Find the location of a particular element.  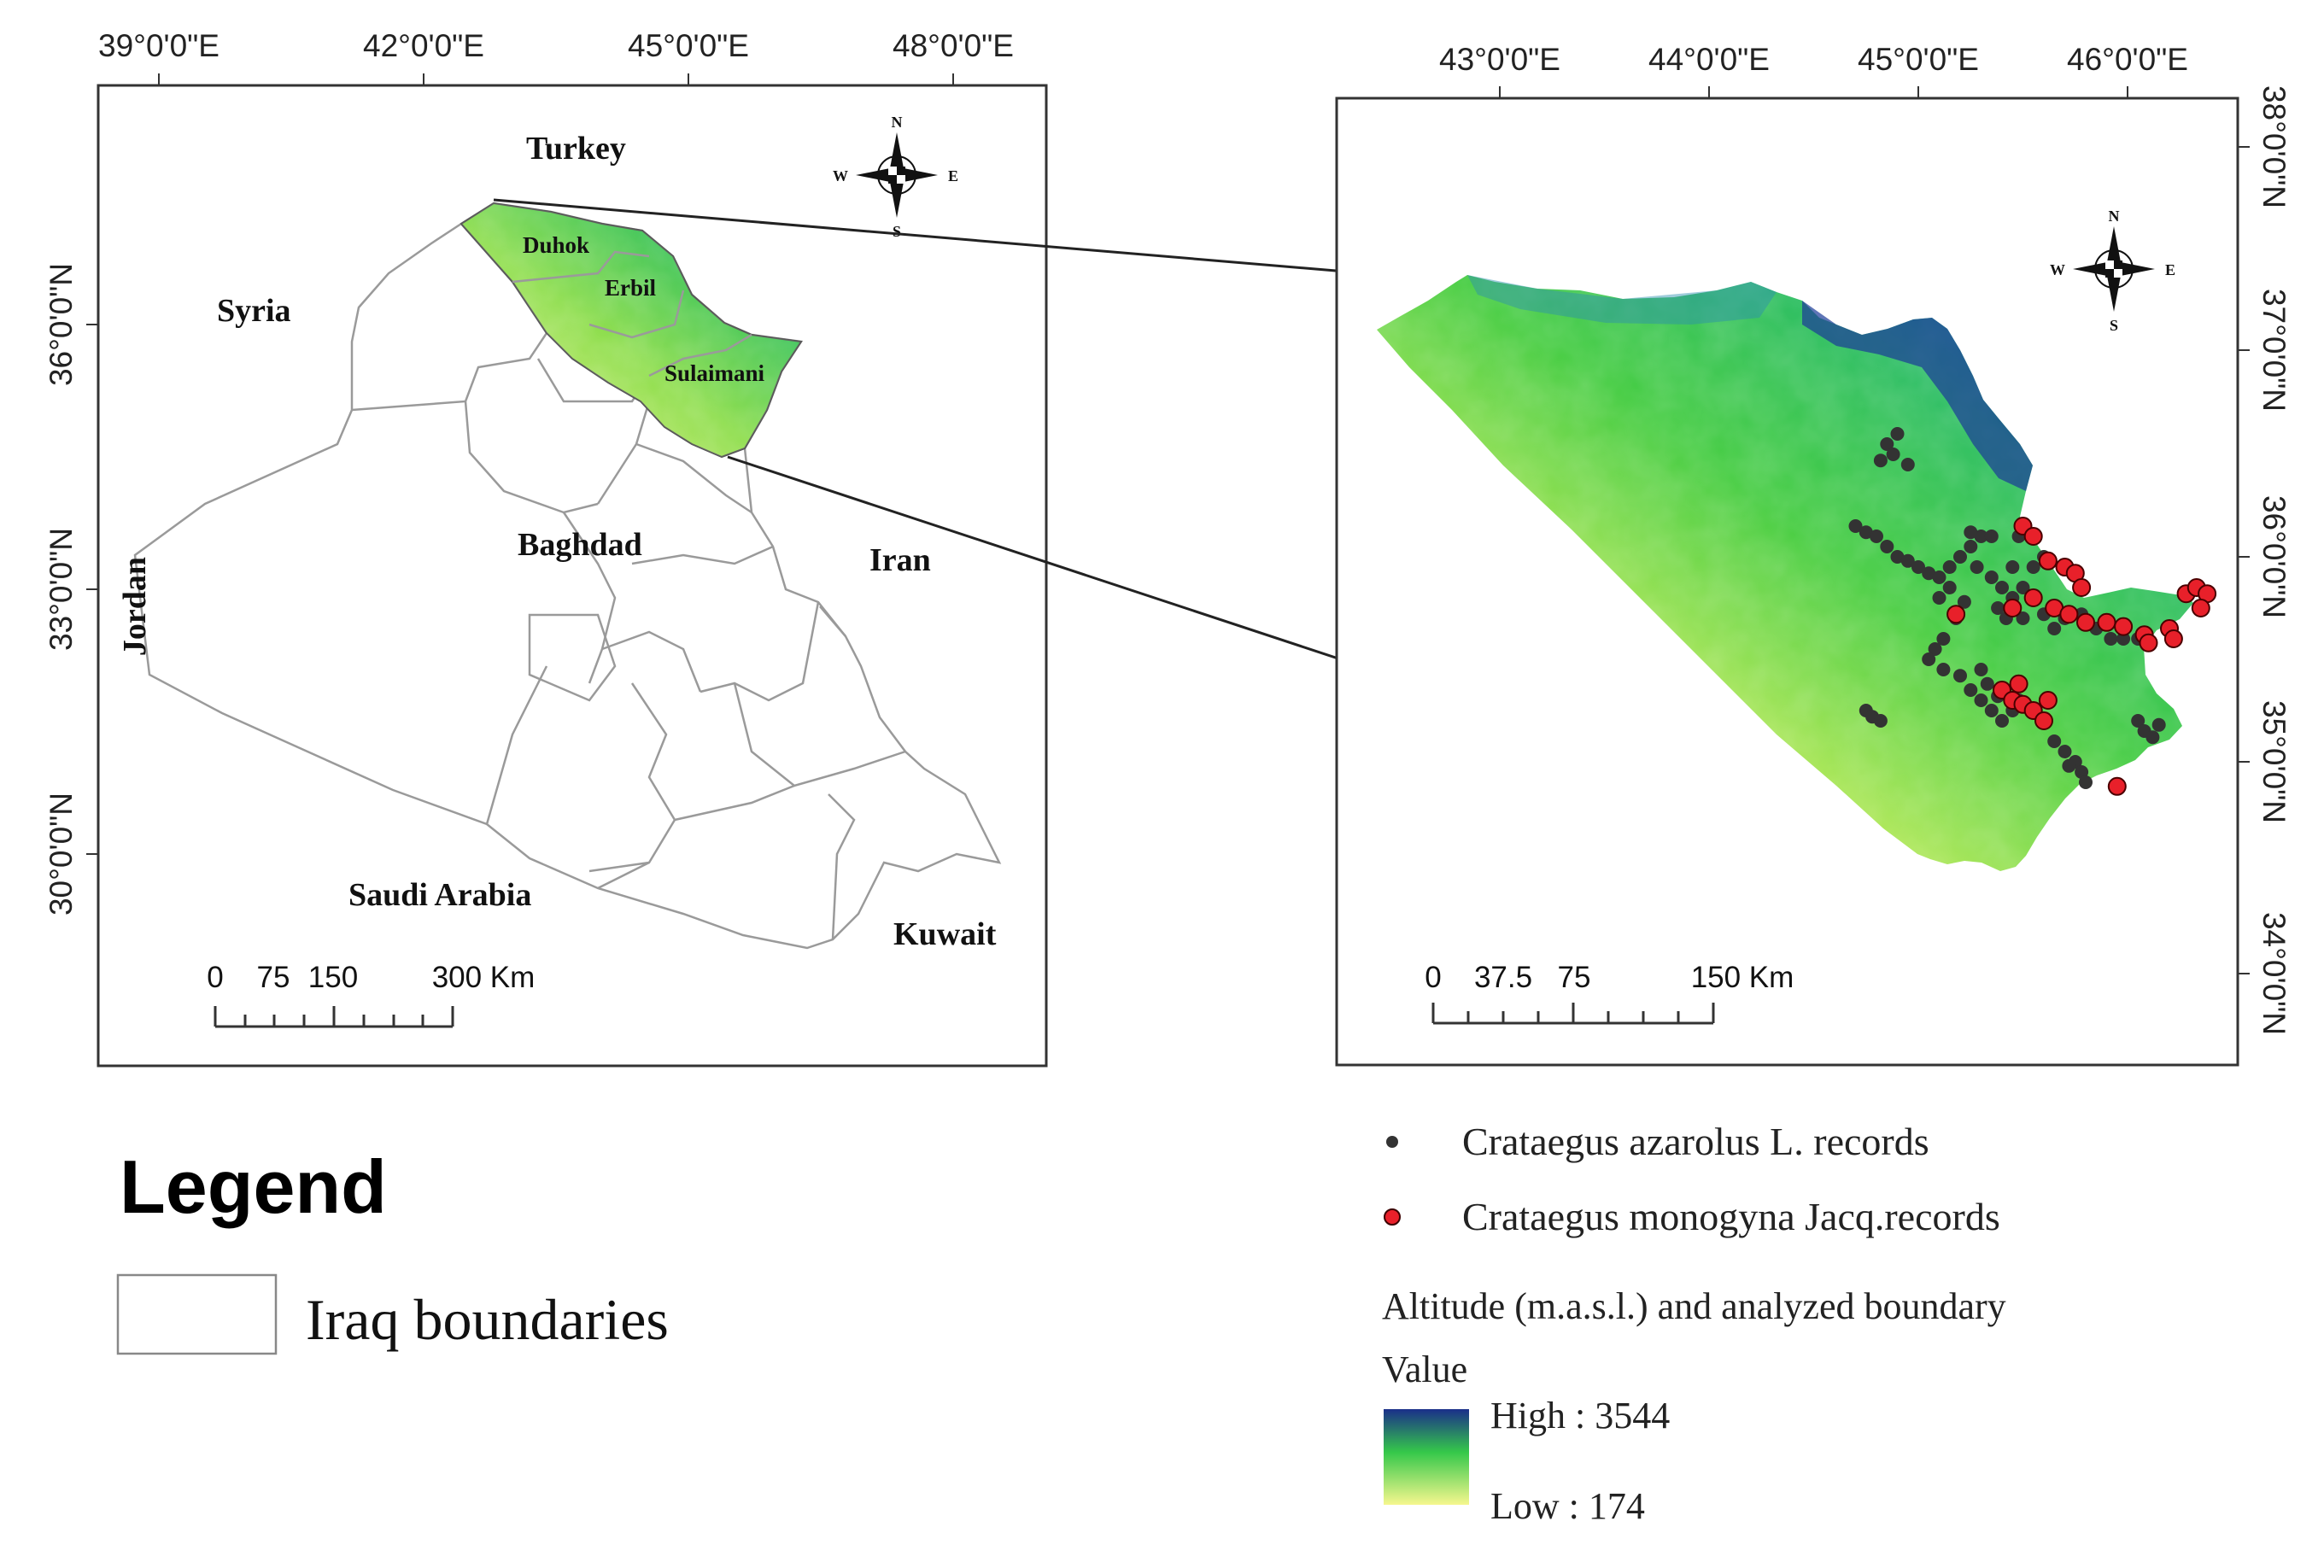

governorate-label: Duhok is located at coordinates (556, 245).